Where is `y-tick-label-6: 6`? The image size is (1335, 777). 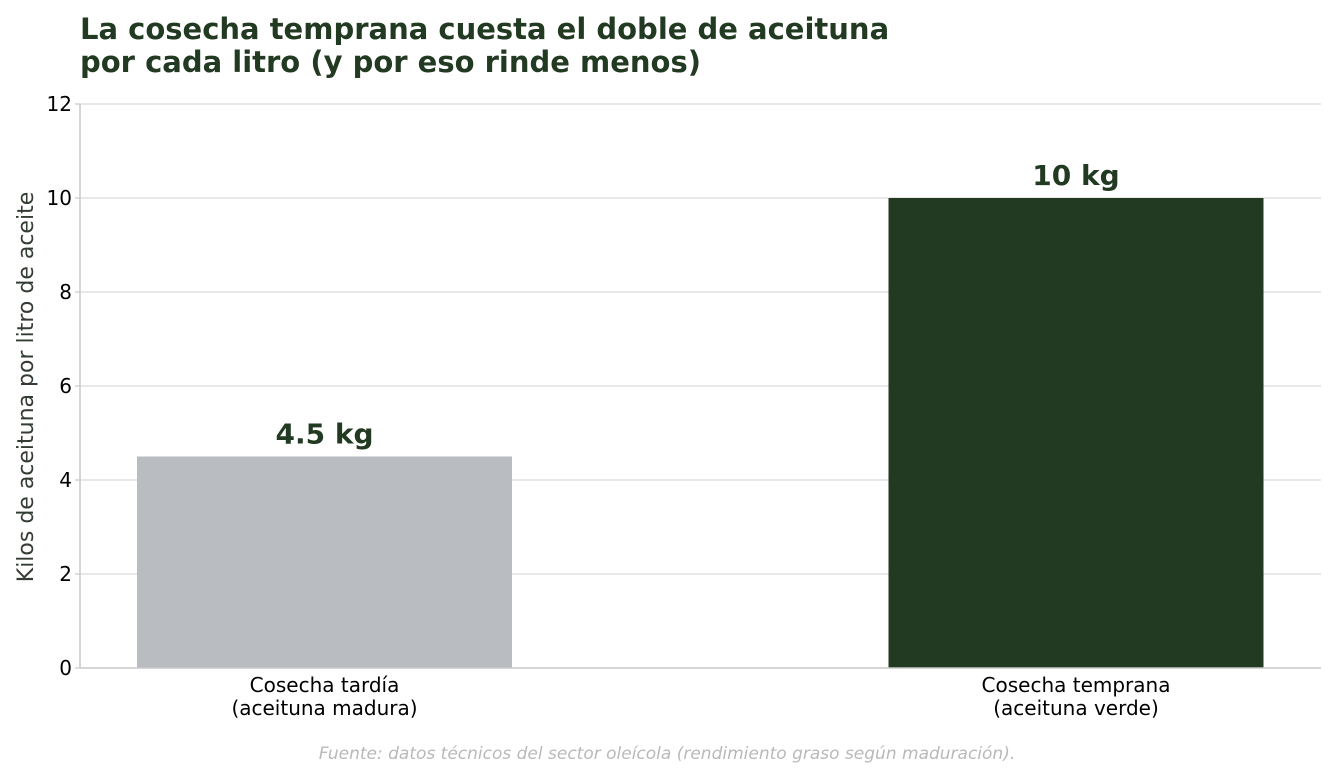
y-tick-label-6: 6 is located at coordinates (65, 386).